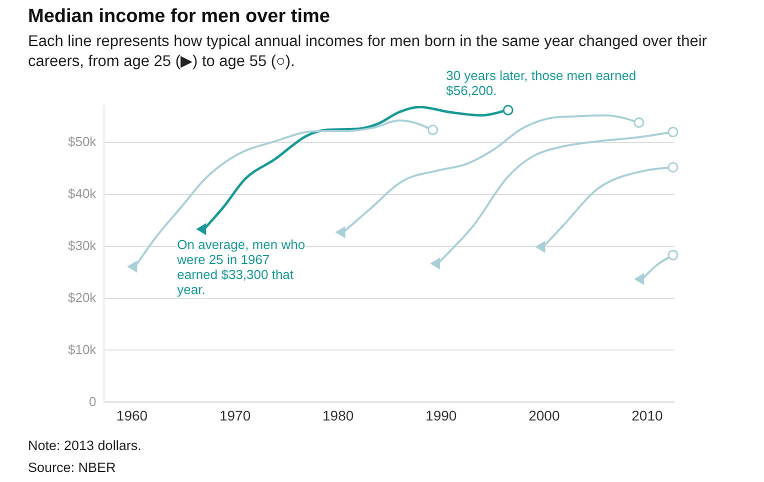 This screenshot has height=482, width=764. What do you see at coordinates (92, 401) in the screenshot?
I see `y-tick-label: 0` at bounding box center [92, 401].